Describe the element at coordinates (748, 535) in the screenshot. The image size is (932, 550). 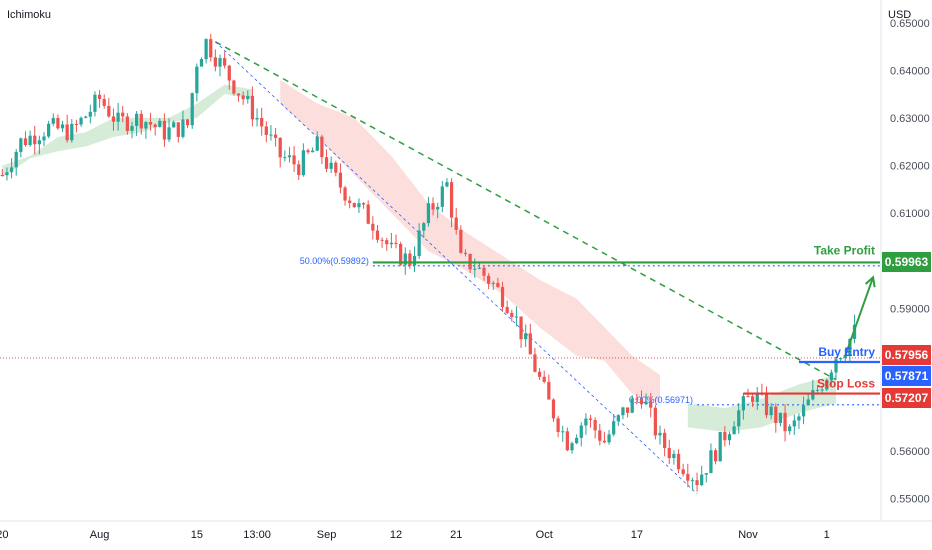
I see `time-tick-label: Nov` at that location.